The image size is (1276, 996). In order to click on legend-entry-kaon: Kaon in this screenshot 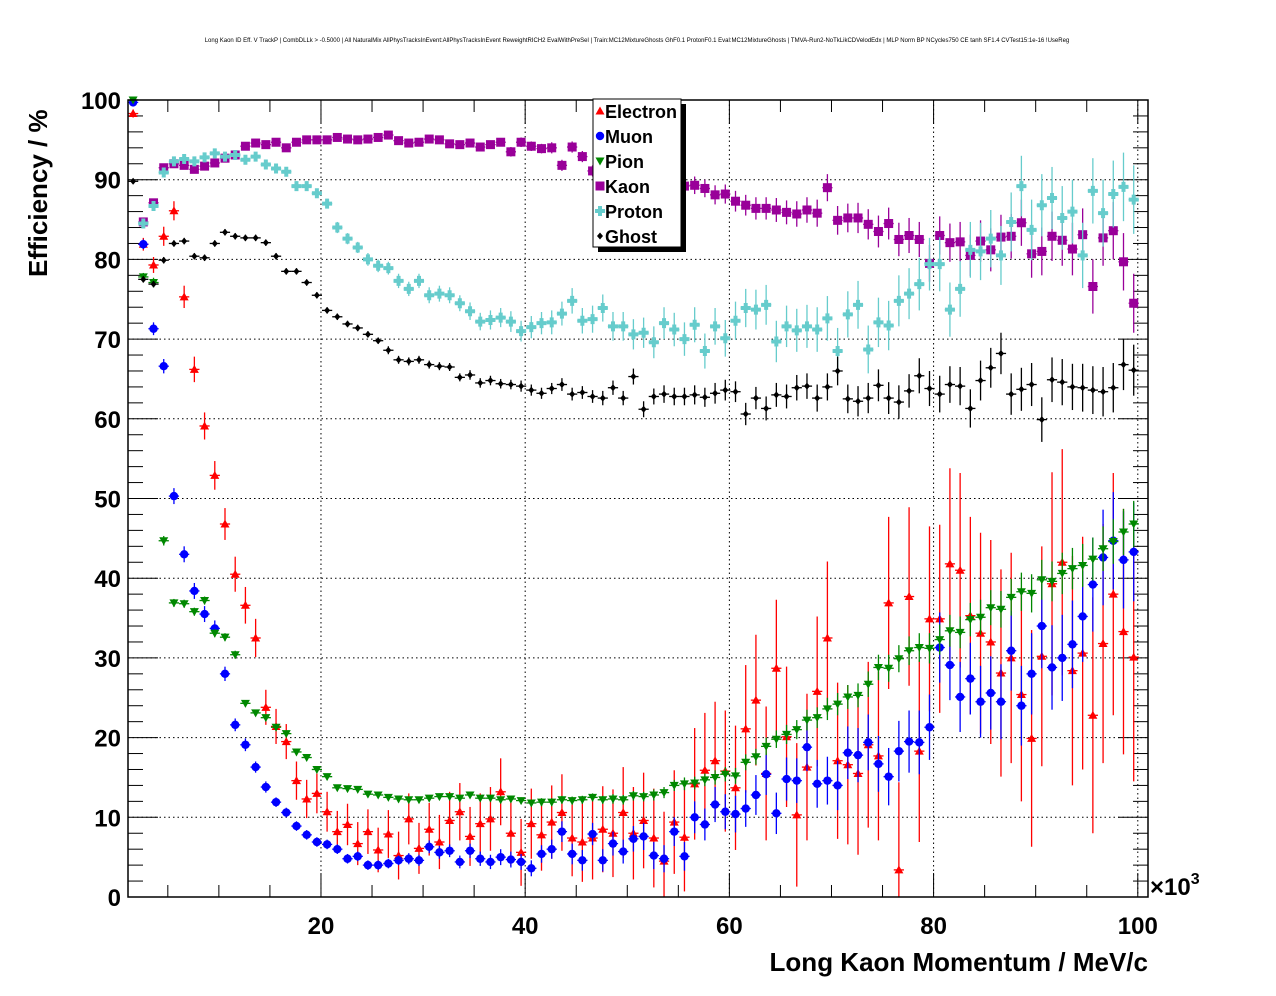, I will do `click(622, 187)`.